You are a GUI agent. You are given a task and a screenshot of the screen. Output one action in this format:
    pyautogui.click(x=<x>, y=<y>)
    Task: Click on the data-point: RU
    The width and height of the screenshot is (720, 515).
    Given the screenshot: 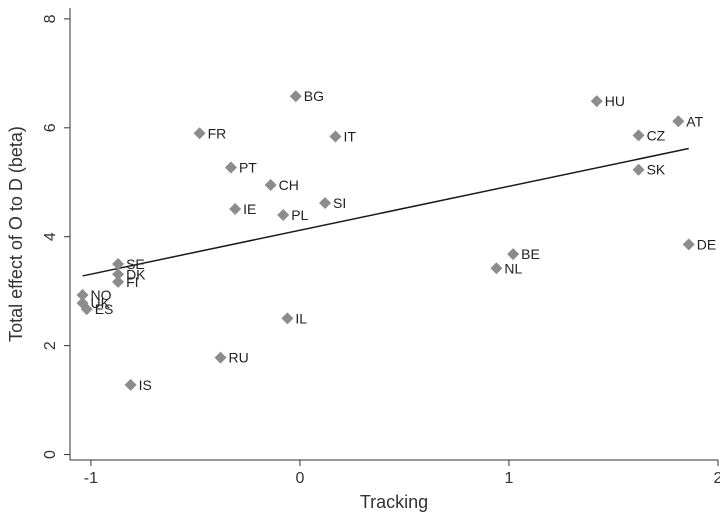 What is the action you would take?
    pyautogui.click(x=231, y=358)
    